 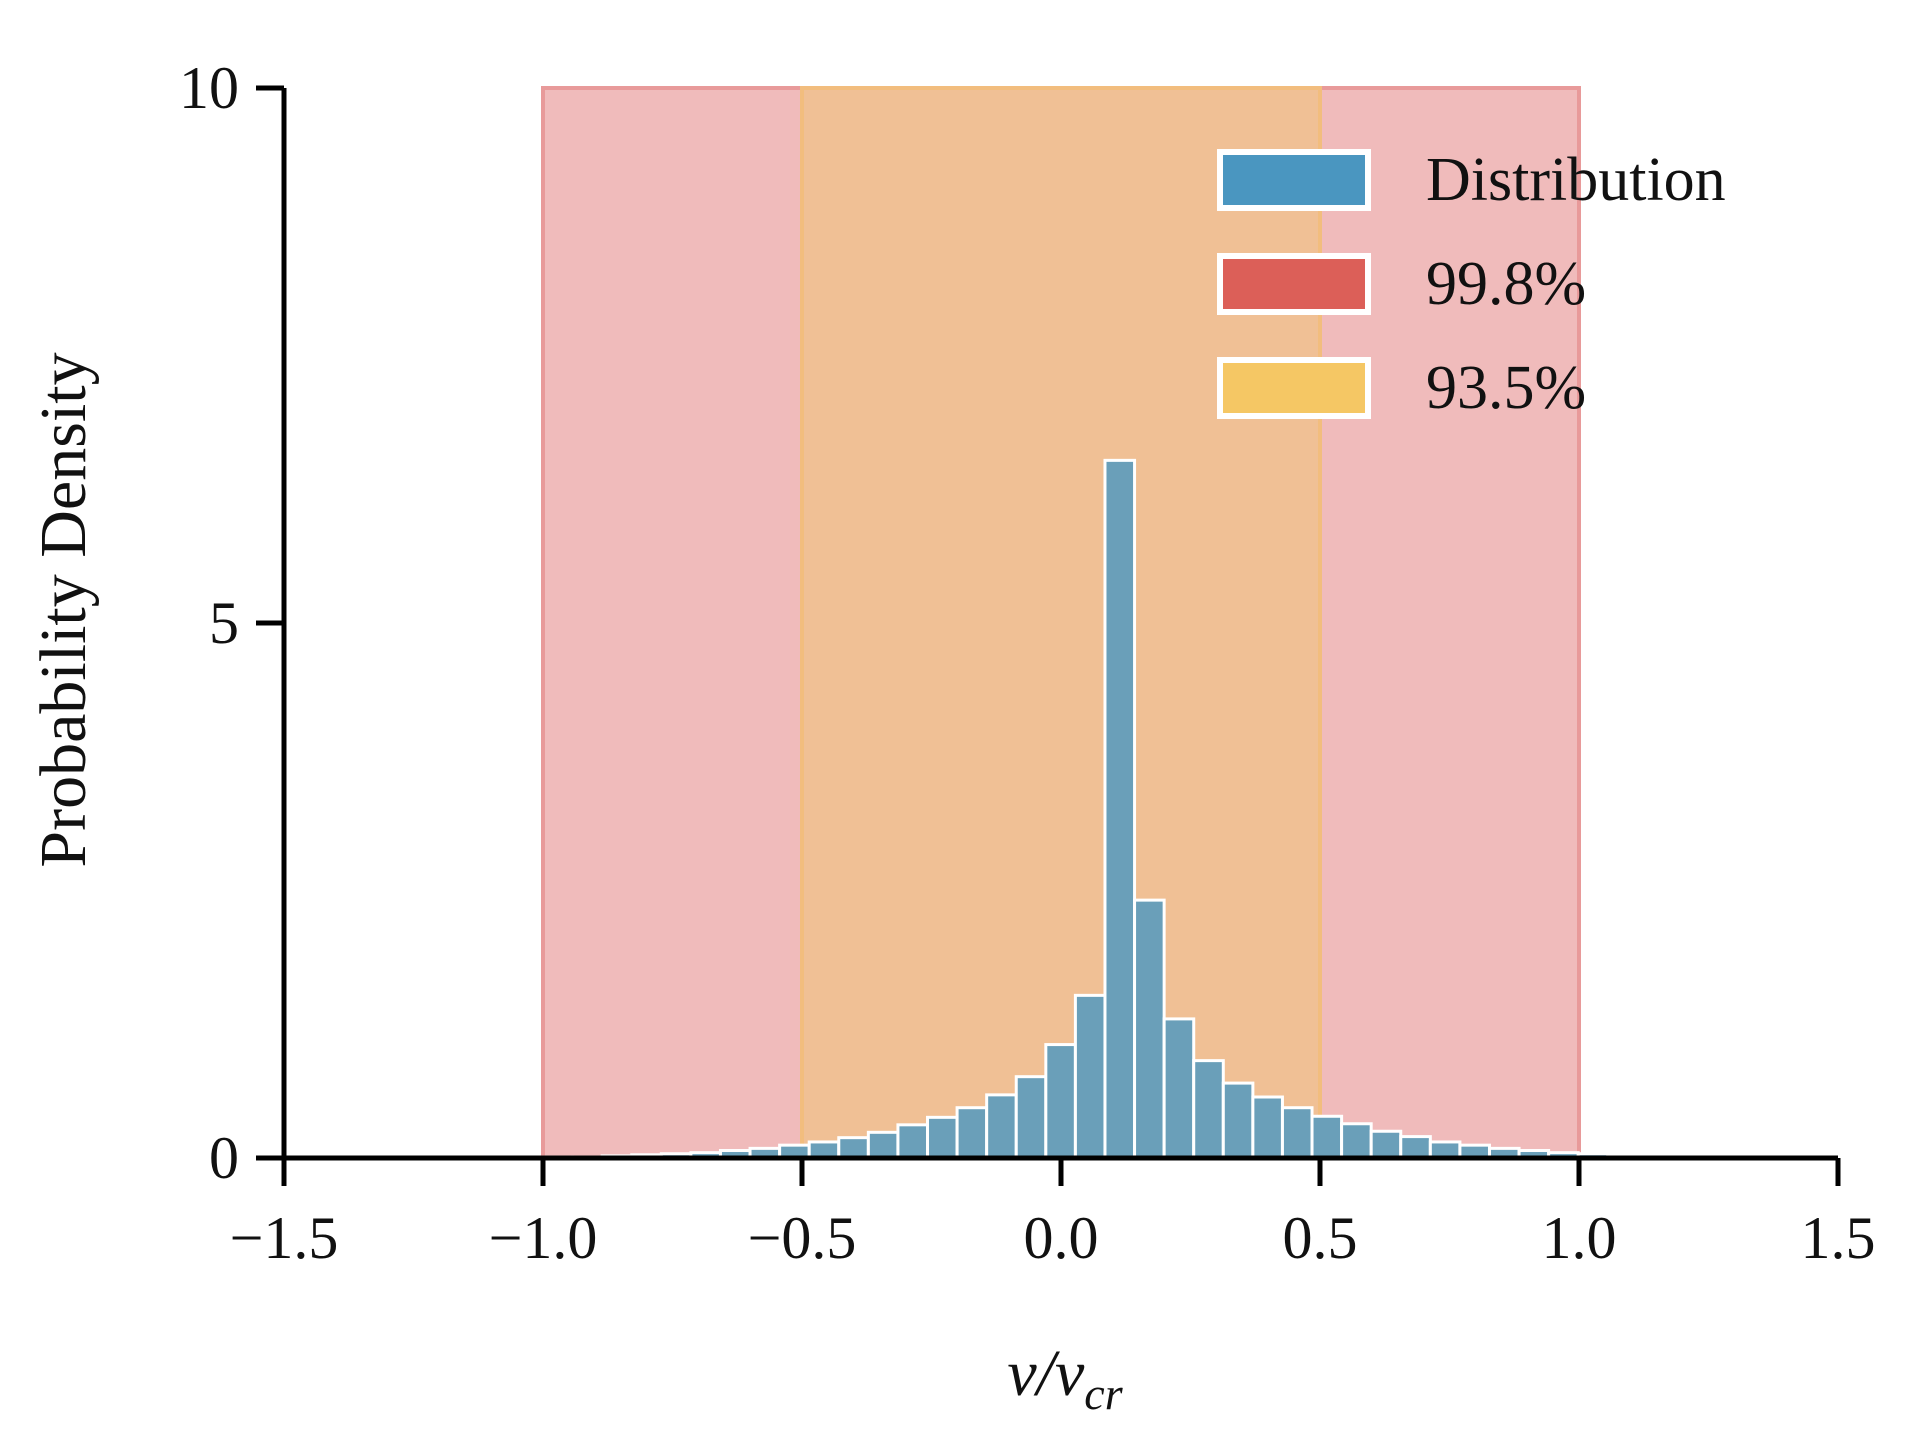 I want to click on legend: Distribution 99.8% 93.5%, so click(x=1471, y=284).